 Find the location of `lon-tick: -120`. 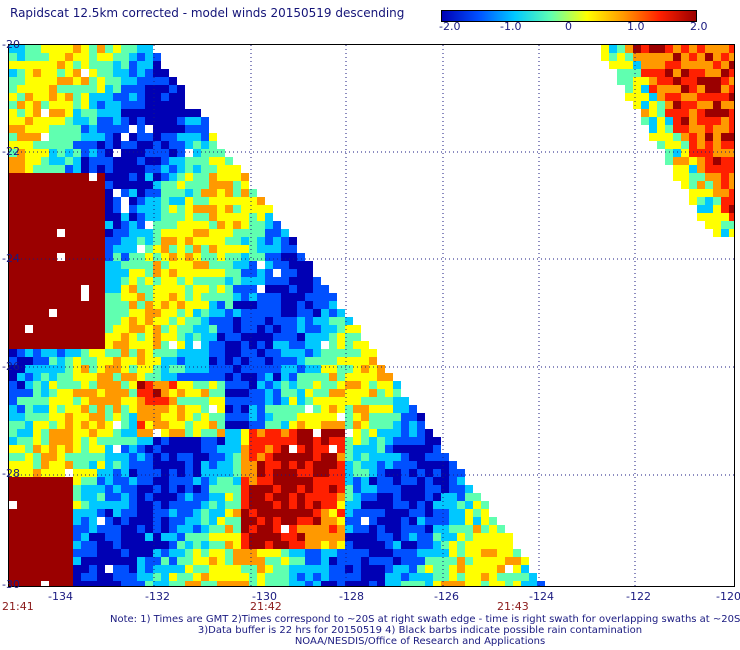

lon-tick: -120 is located at coordinates (728, 596).